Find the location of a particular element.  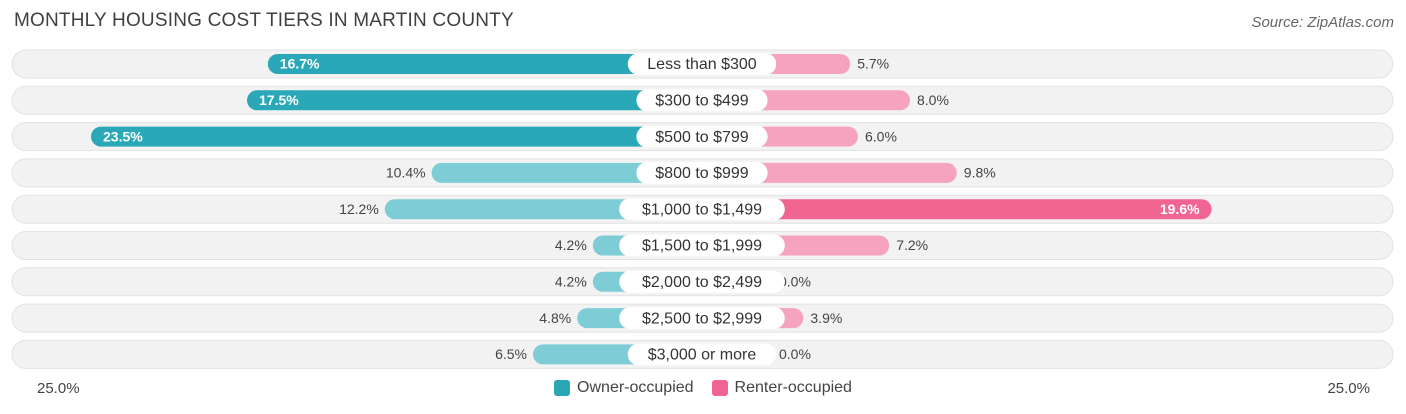

renter-value-label: 6.0% is located at coordinates (881, 136).